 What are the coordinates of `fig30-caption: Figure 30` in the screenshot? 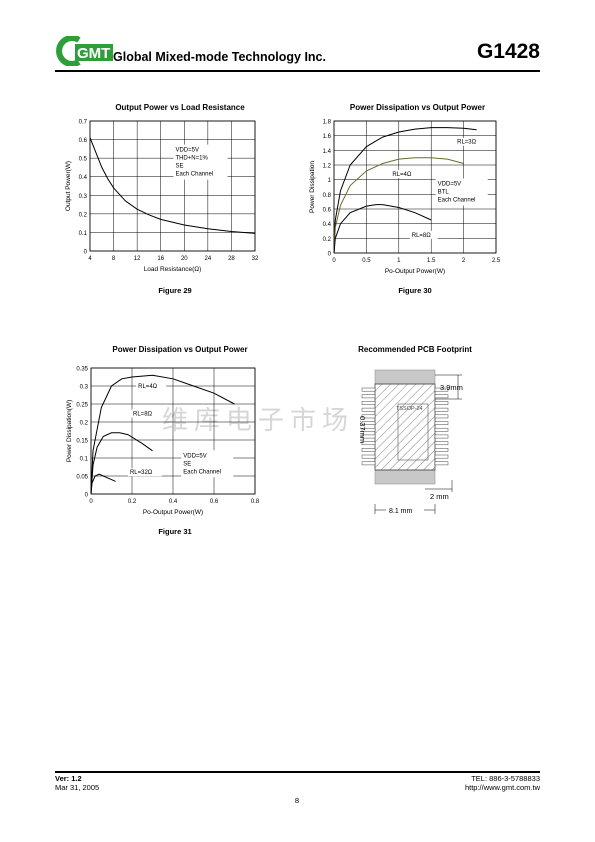 It's located at (415, 290).